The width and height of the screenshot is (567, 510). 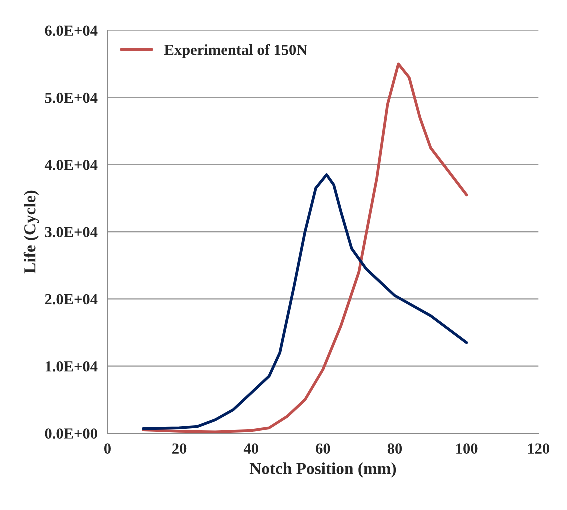 What do you see at coordinates (107, 449) in the screenshot?
I see `x-tick-label: 0` at bounding box center [107, 449].